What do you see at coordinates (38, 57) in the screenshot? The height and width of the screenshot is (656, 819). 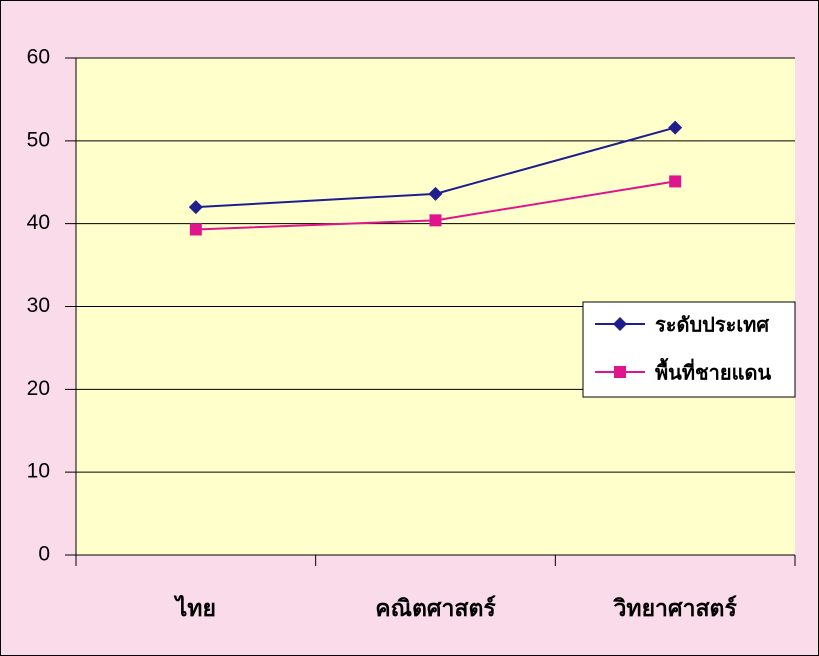 I see `y-tick-label: 60` at bounding box center [38, 57].